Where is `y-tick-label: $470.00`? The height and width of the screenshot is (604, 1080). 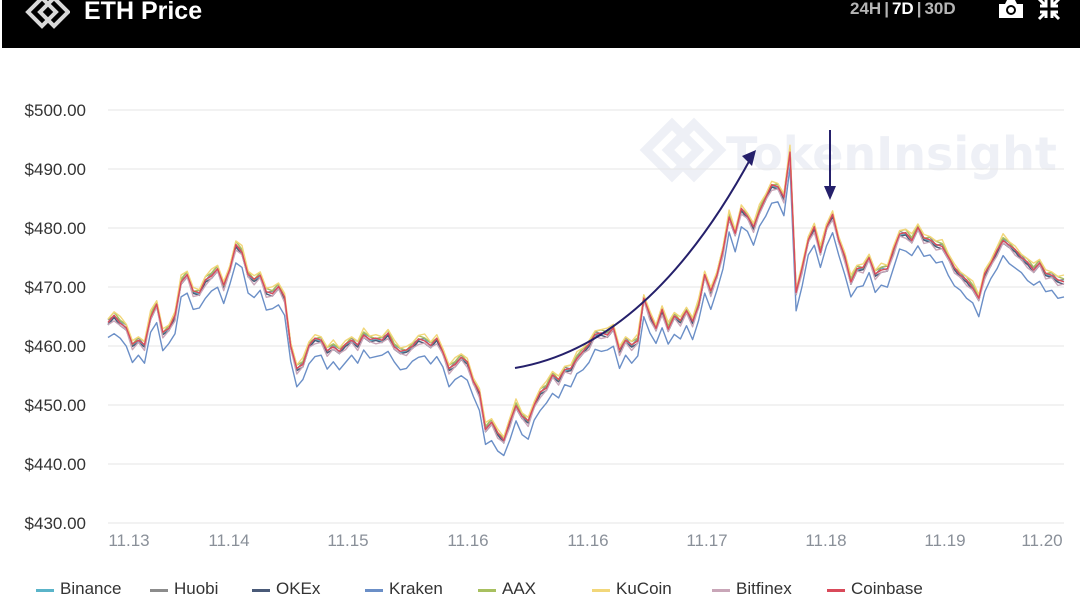
y-tick-label: $470.00 is located at coordinates (55, 287).